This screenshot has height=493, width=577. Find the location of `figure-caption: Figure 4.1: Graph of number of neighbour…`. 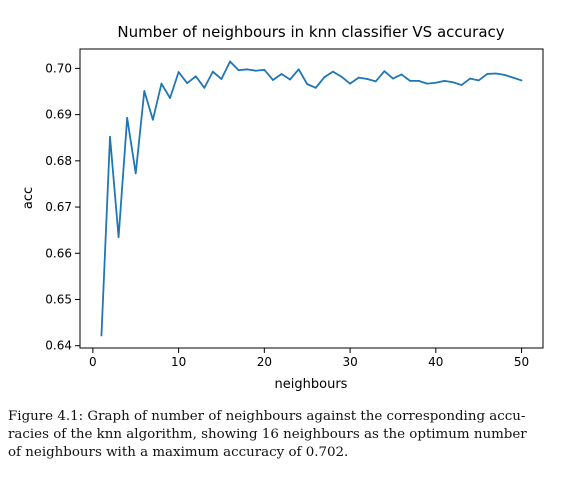

figure-caption: Figure 4.1: Graph of number of neighbour… is located at coordinates (280, 435).